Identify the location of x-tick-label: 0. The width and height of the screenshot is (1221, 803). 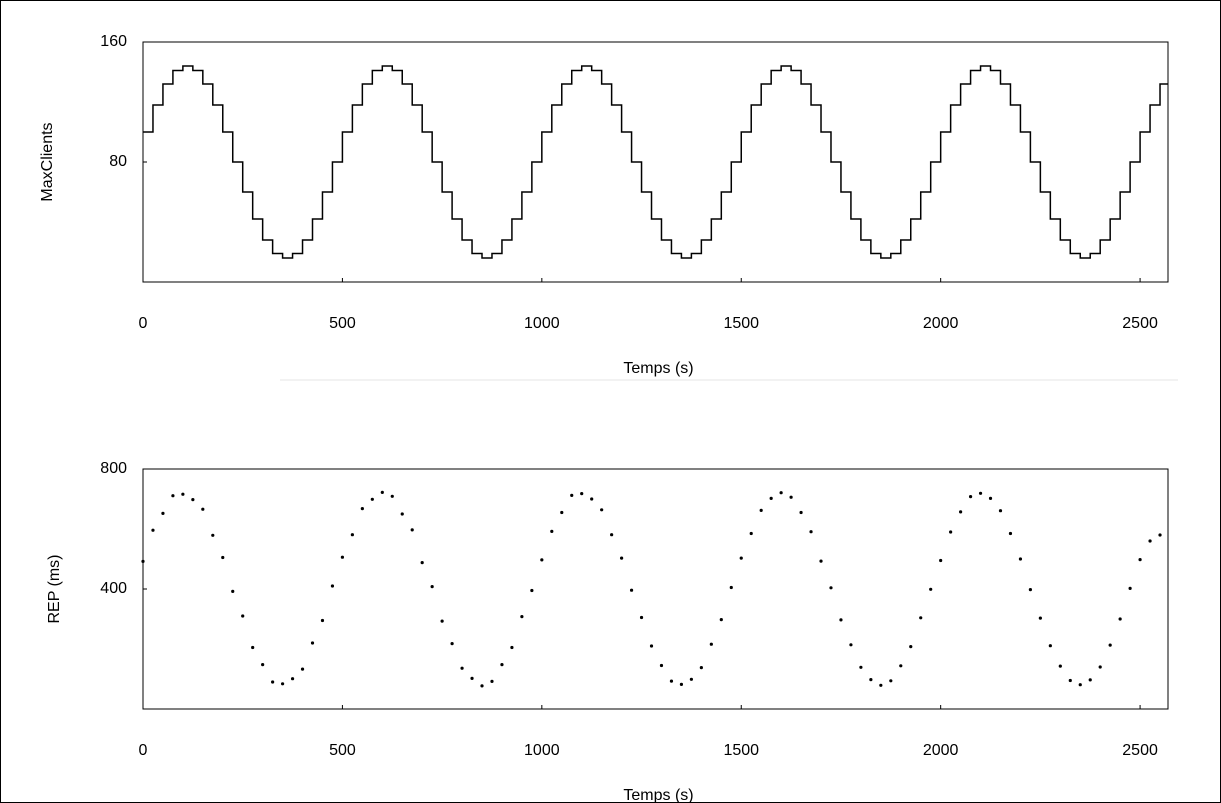
(143, 323).